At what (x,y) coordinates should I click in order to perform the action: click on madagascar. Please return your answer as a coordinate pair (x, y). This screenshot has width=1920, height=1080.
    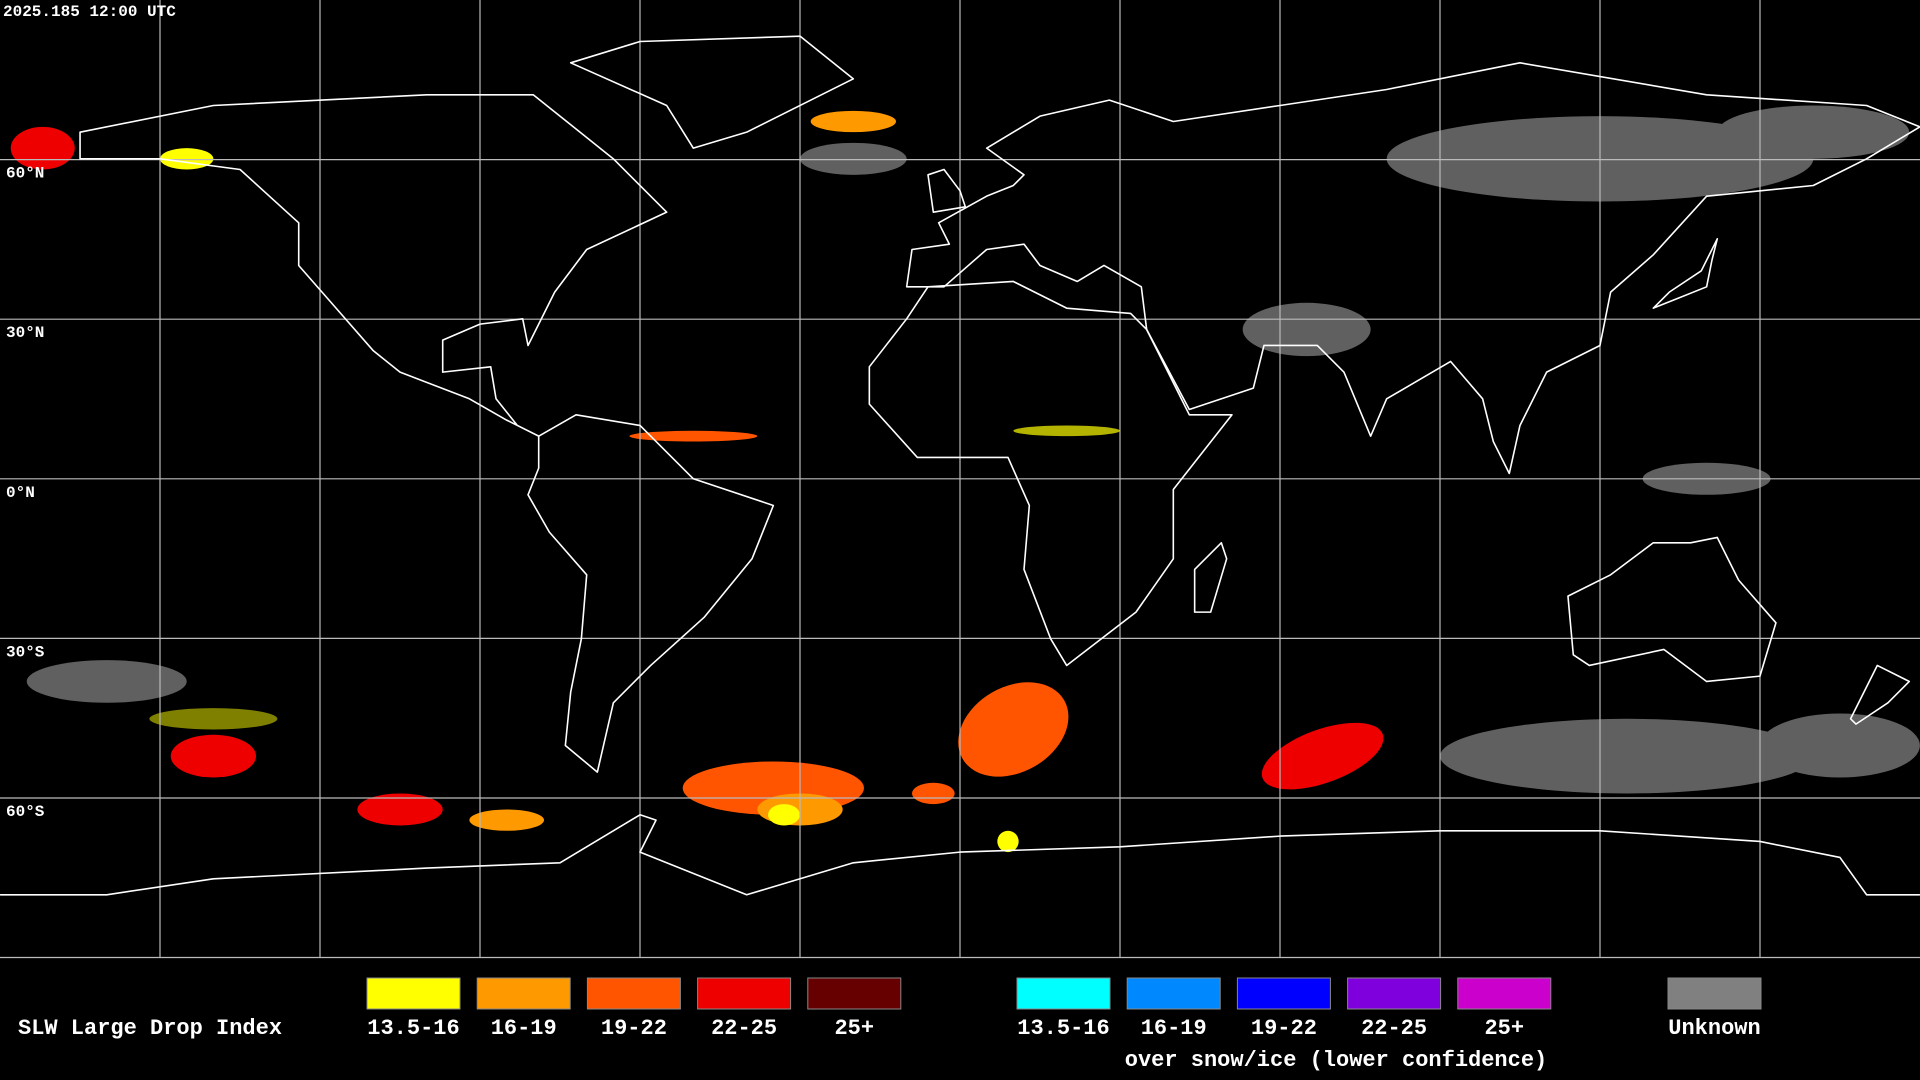
    Looking at the image, I should click on (1211, 577).